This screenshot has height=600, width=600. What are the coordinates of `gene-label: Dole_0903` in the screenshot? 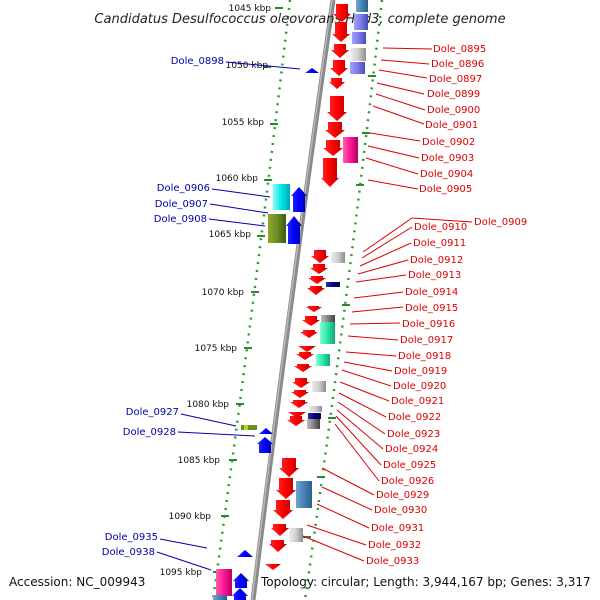 It's located at (447, 158).